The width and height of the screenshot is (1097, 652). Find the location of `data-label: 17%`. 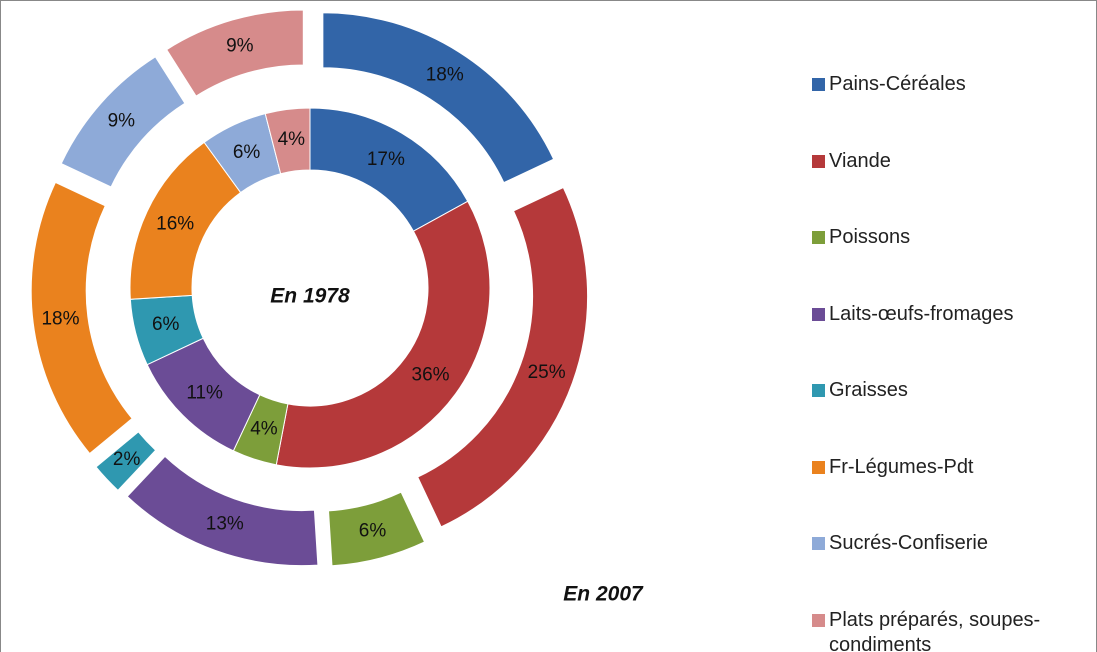

data-label: 17% is located at coordinates (386, 159).